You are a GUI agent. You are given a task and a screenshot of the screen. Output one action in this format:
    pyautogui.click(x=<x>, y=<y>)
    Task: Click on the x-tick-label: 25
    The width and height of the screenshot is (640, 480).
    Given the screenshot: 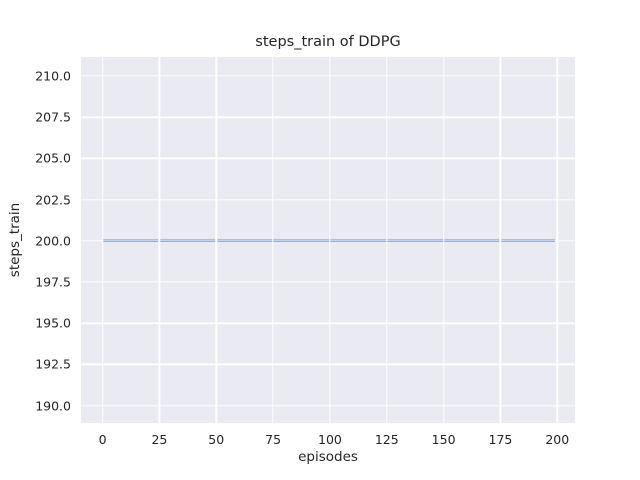 What is the action you would take?
    pyautogui.click(x=159, y=439)
    